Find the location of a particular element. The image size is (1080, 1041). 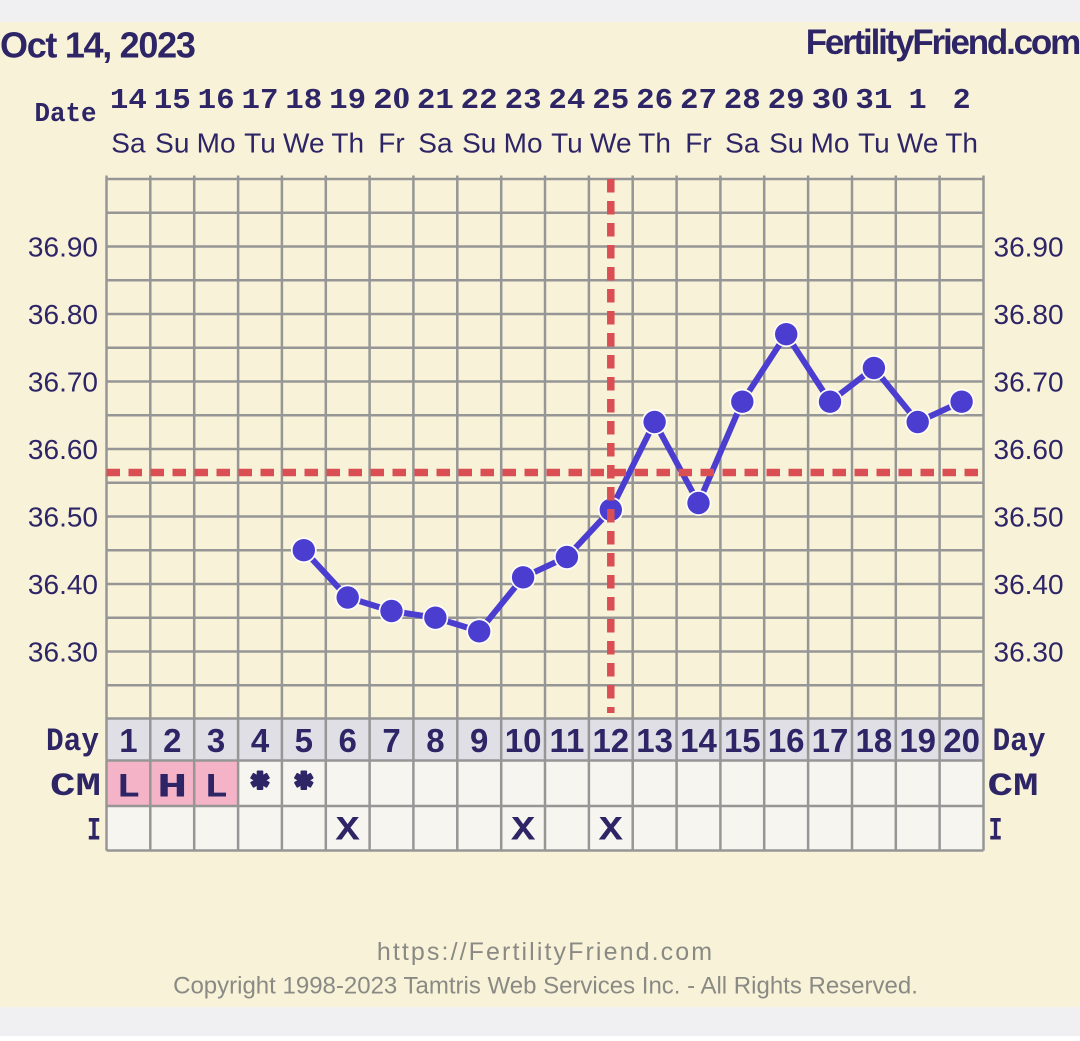

svg-text: 23 is located at coordinates (523, 100).